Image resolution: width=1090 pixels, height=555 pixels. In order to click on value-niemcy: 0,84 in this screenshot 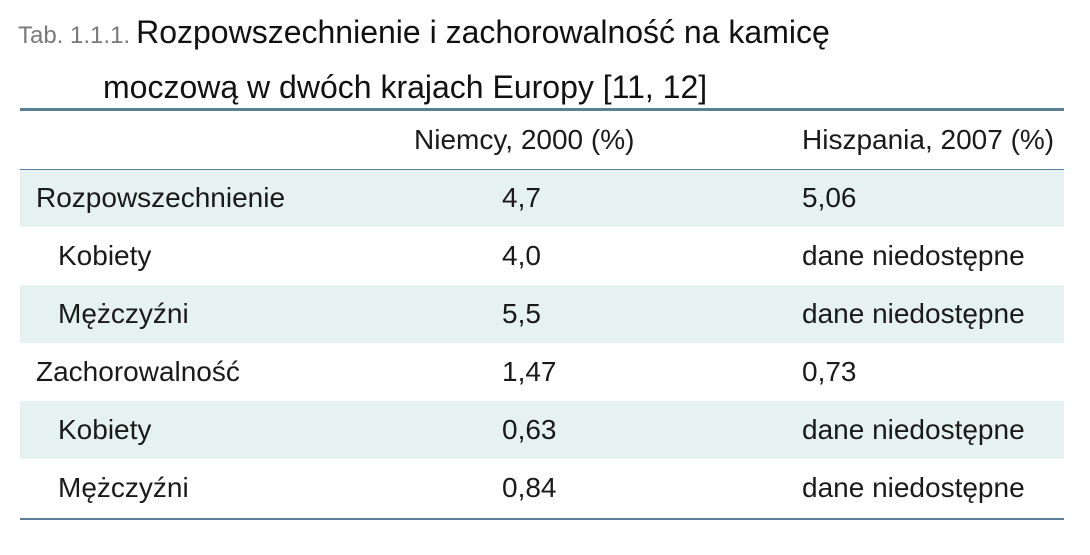, I will do `click(529, 487)`.